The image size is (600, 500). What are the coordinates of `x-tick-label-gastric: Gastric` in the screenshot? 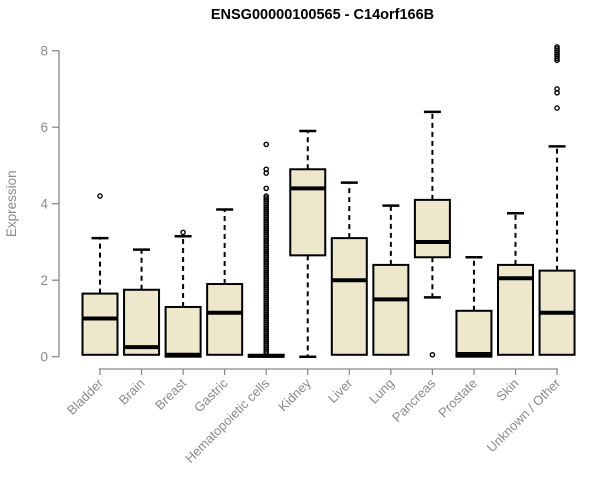 It's located at (211, 395).